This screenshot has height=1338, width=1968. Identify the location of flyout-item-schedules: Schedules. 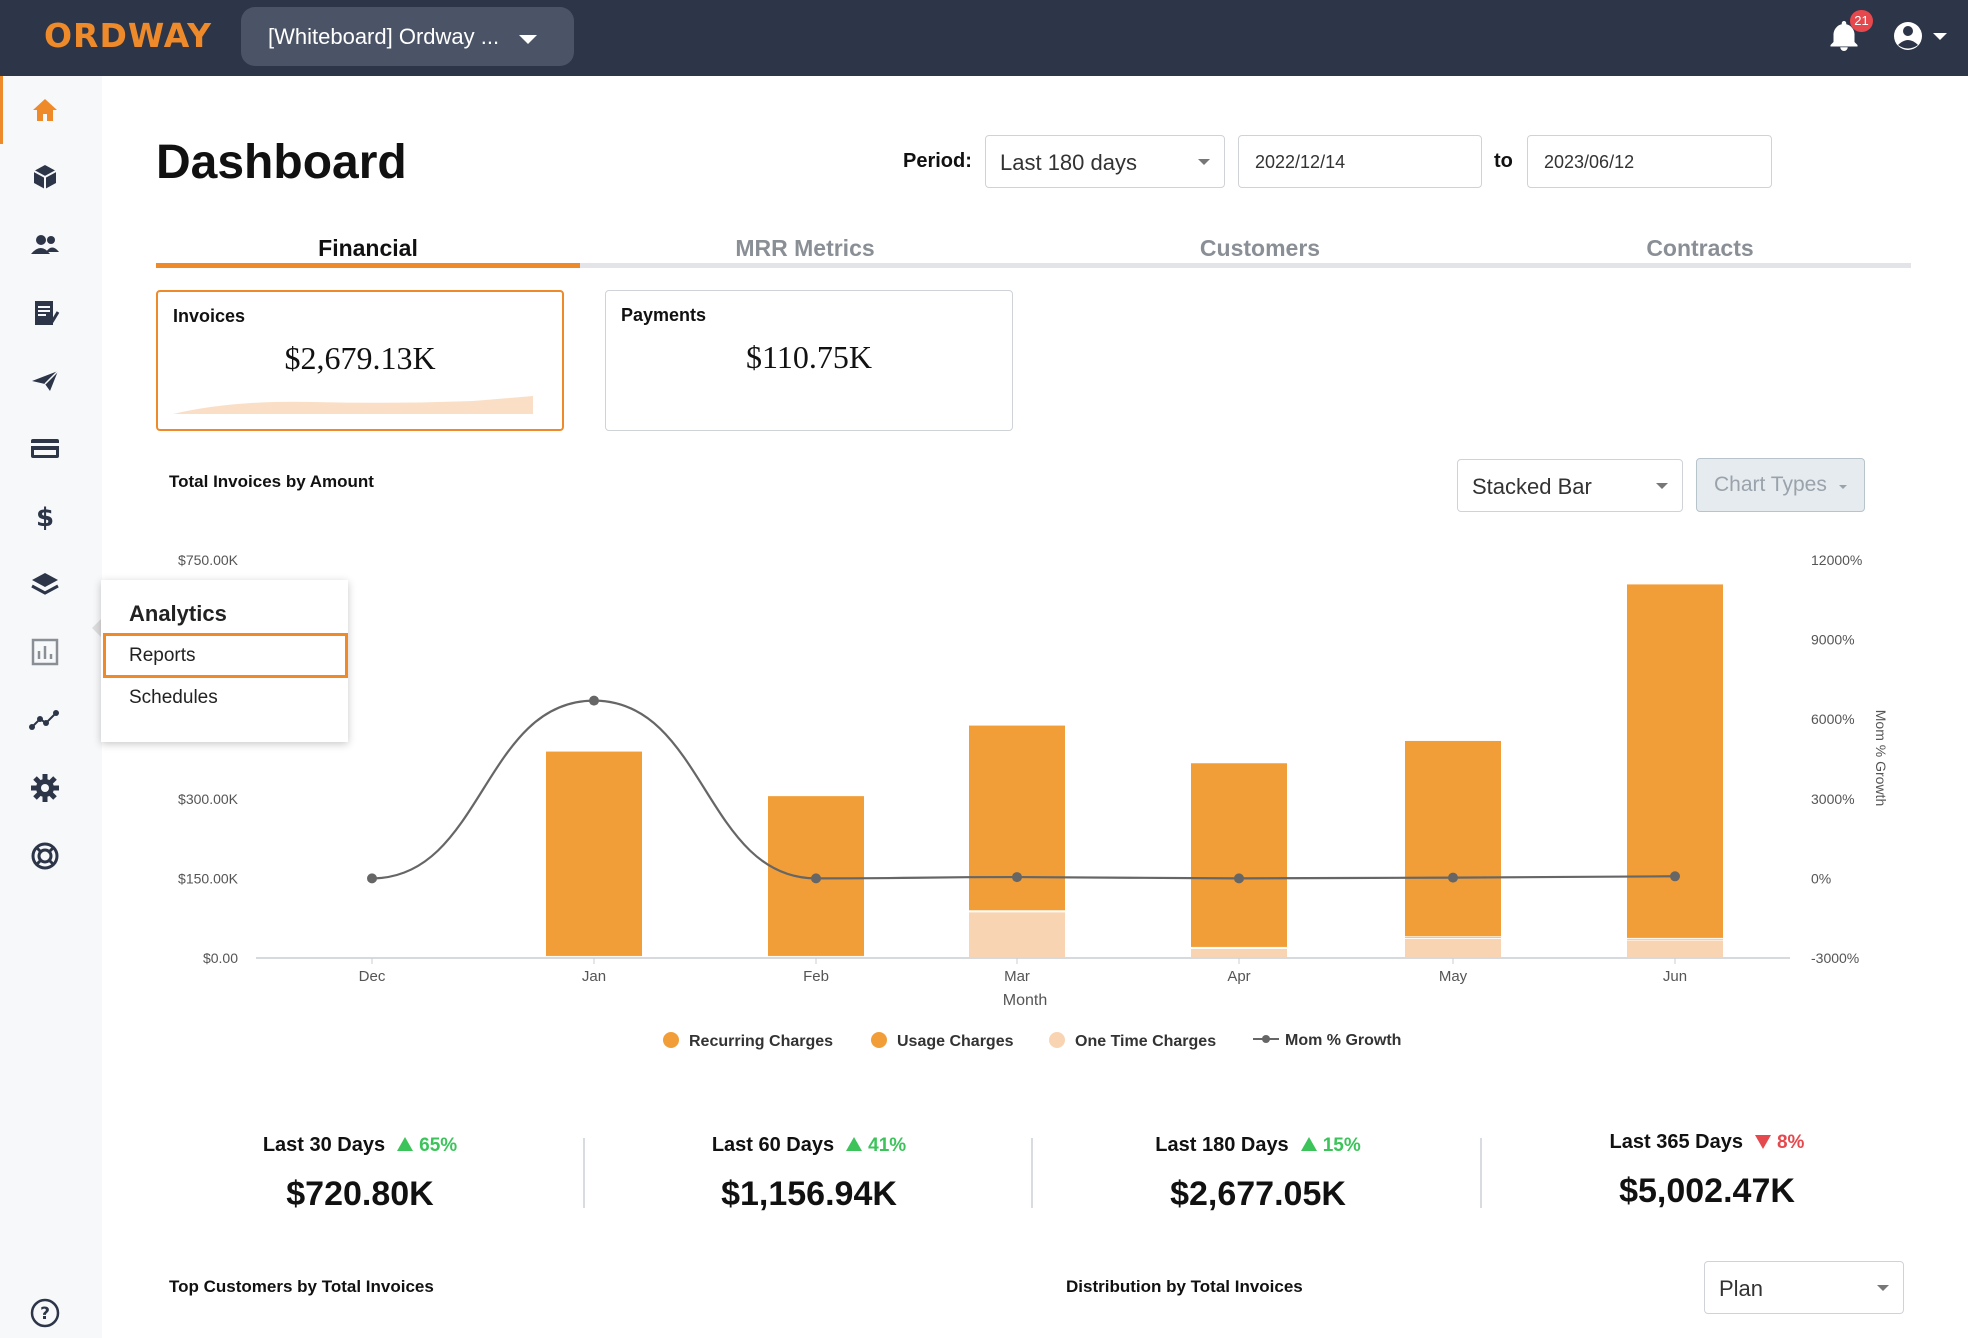
(173, 697).